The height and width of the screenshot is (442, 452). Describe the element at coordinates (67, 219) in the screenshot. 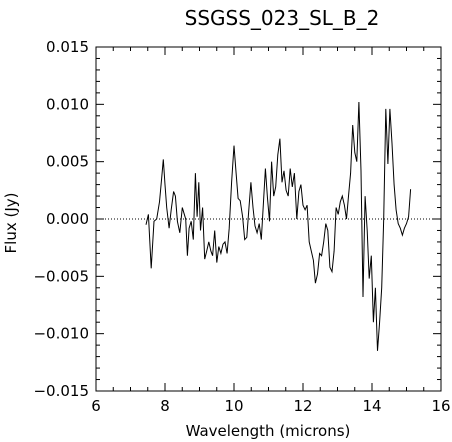

I see `y-tick-label: 0.000` at that location.